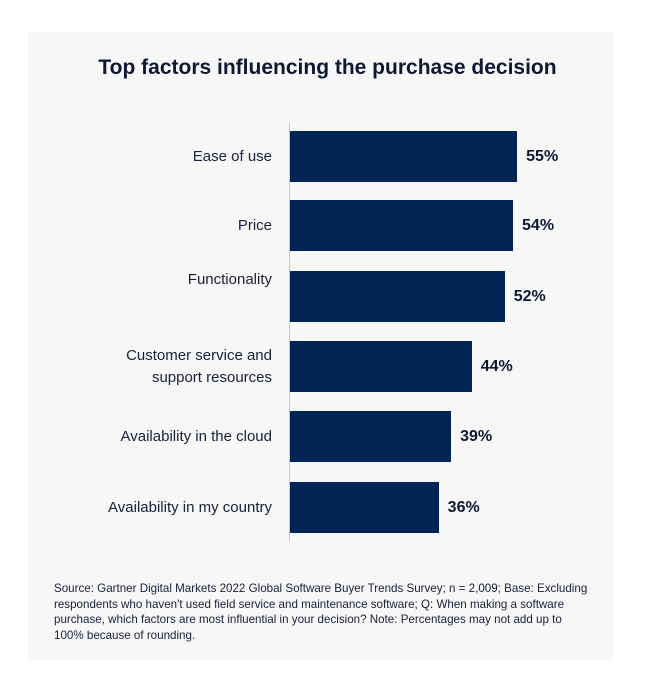  What do you see at coordinates (199, 366) in the screenshot?
I see `category-label: Customer service and support resources` at bounding box center [199, 366].